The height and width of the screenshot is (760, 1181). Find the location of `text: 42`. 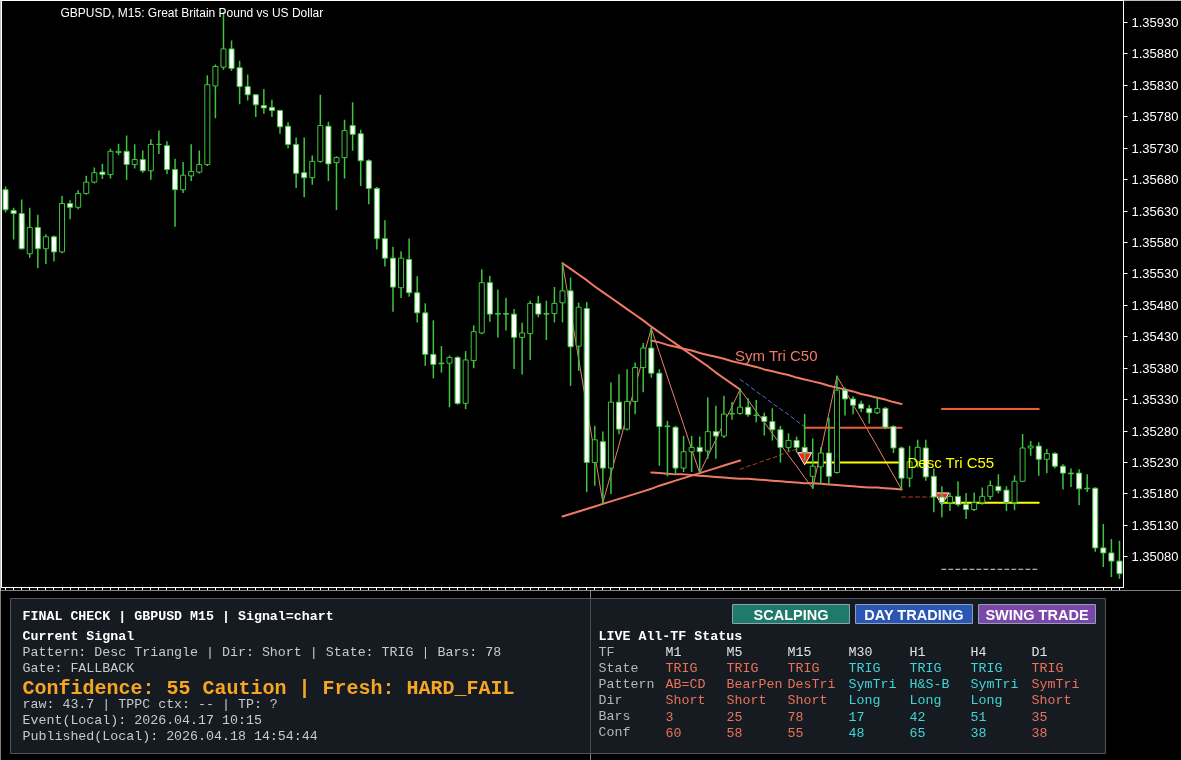

text: 42 is located at coordinates (917, 717).